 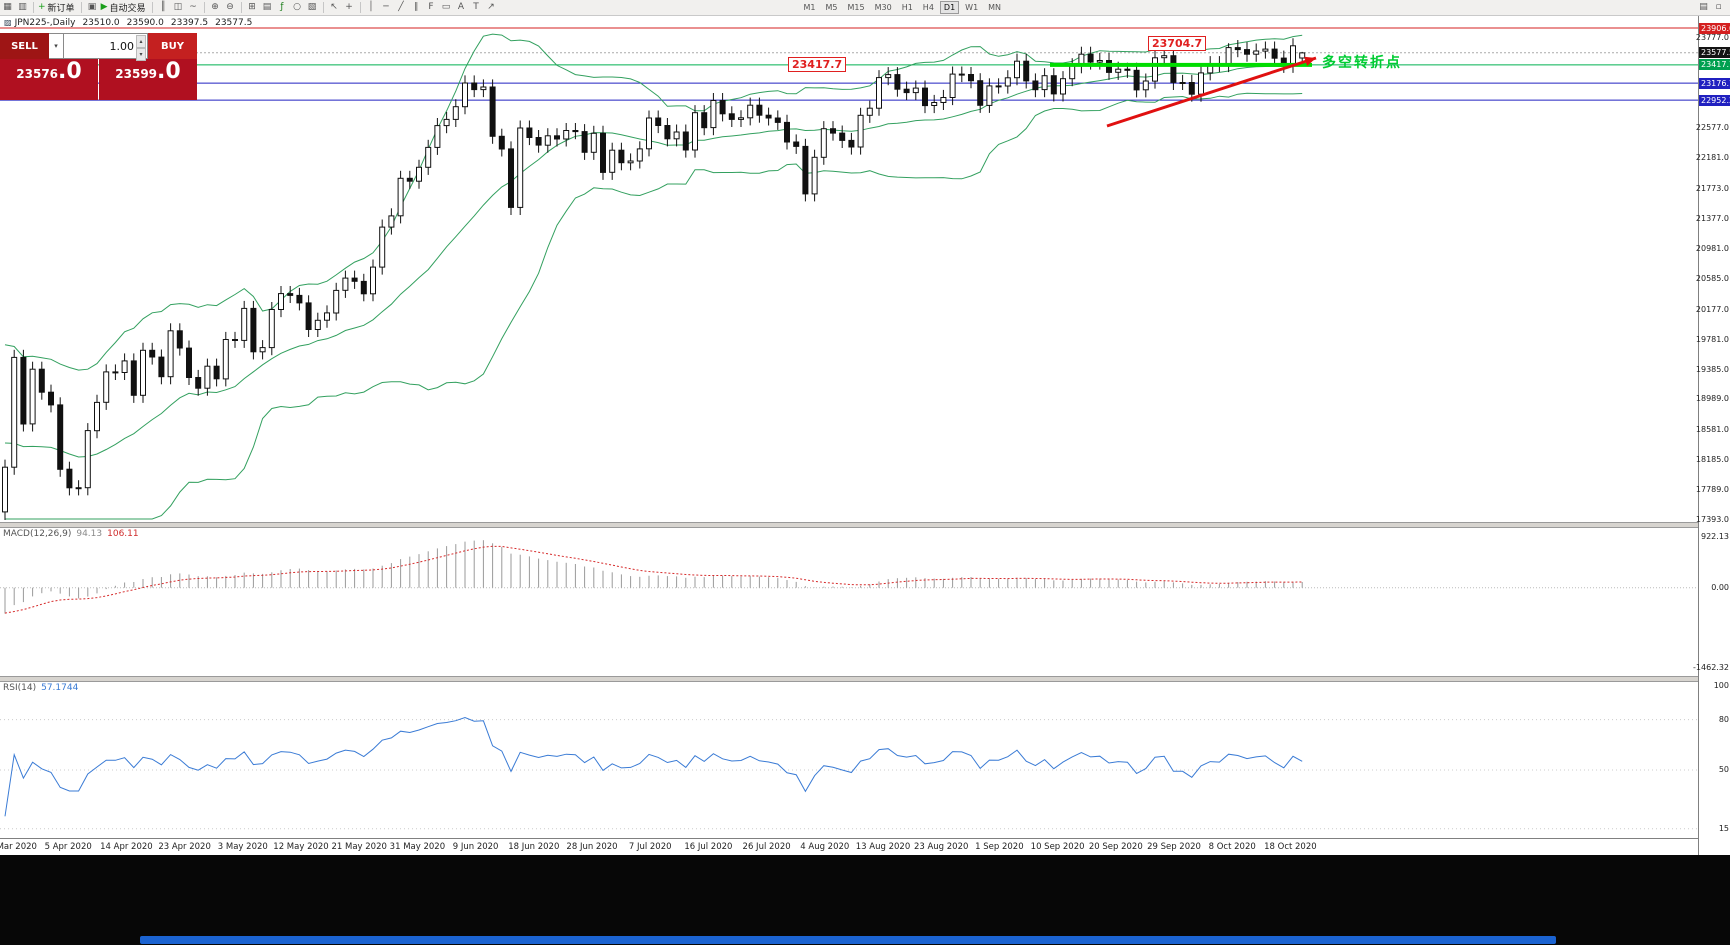 What do you see at coordinates (49, 79) in the screenshot?
I see `sell-price-display: 23576.0` at bounding box center [49, 79].